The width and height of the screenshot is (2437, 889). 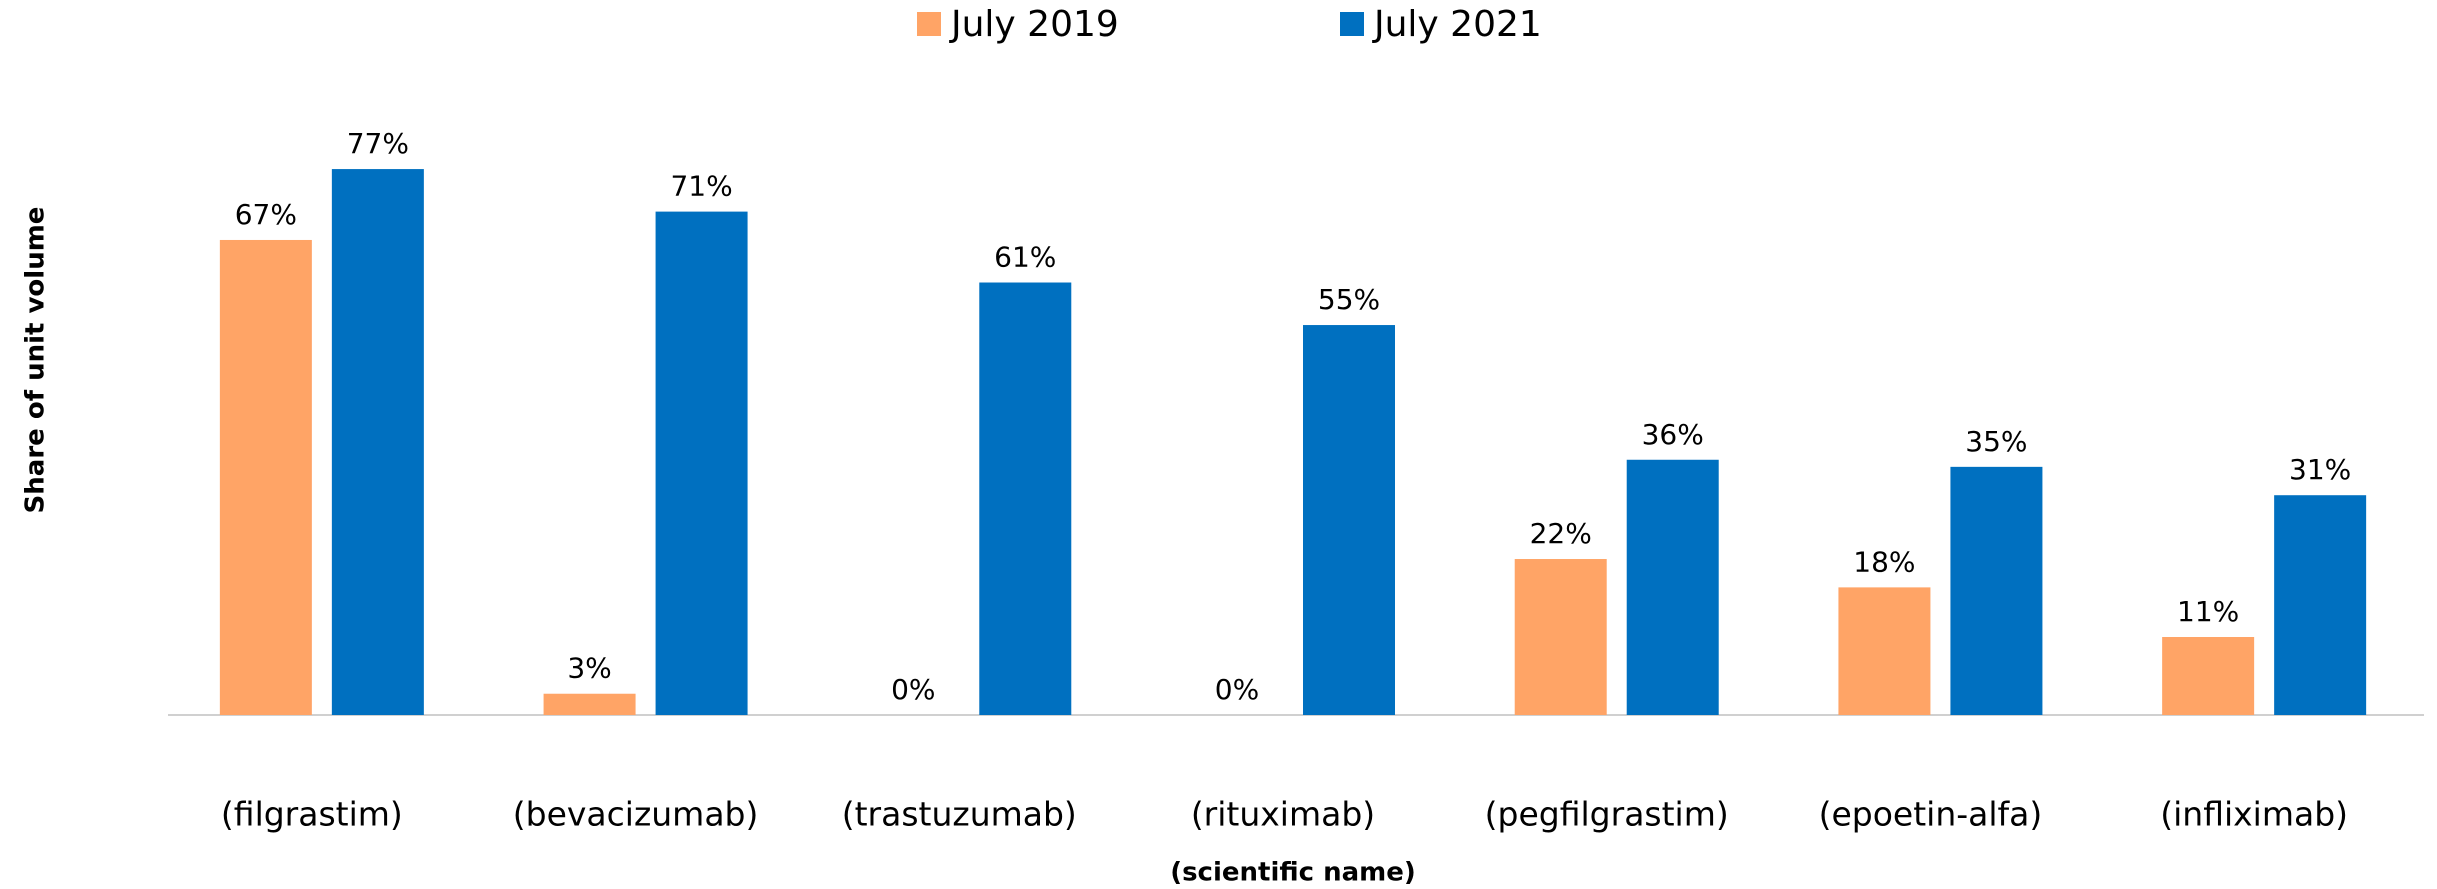 What do you see at coordinates (266, 214) in the screenshot?
I see `data-label: 67%` at bounding box center [266, 214].